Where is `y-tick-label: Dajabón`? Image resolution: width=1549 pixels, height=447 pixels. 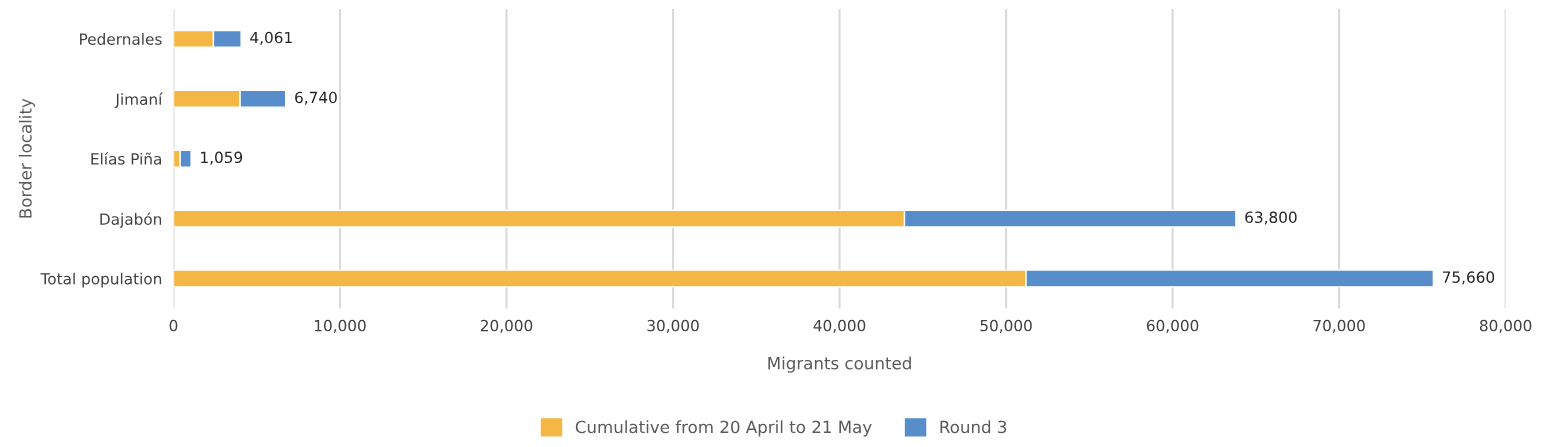 y-tick-label: Dajabón is located at coordinates (131, 220).